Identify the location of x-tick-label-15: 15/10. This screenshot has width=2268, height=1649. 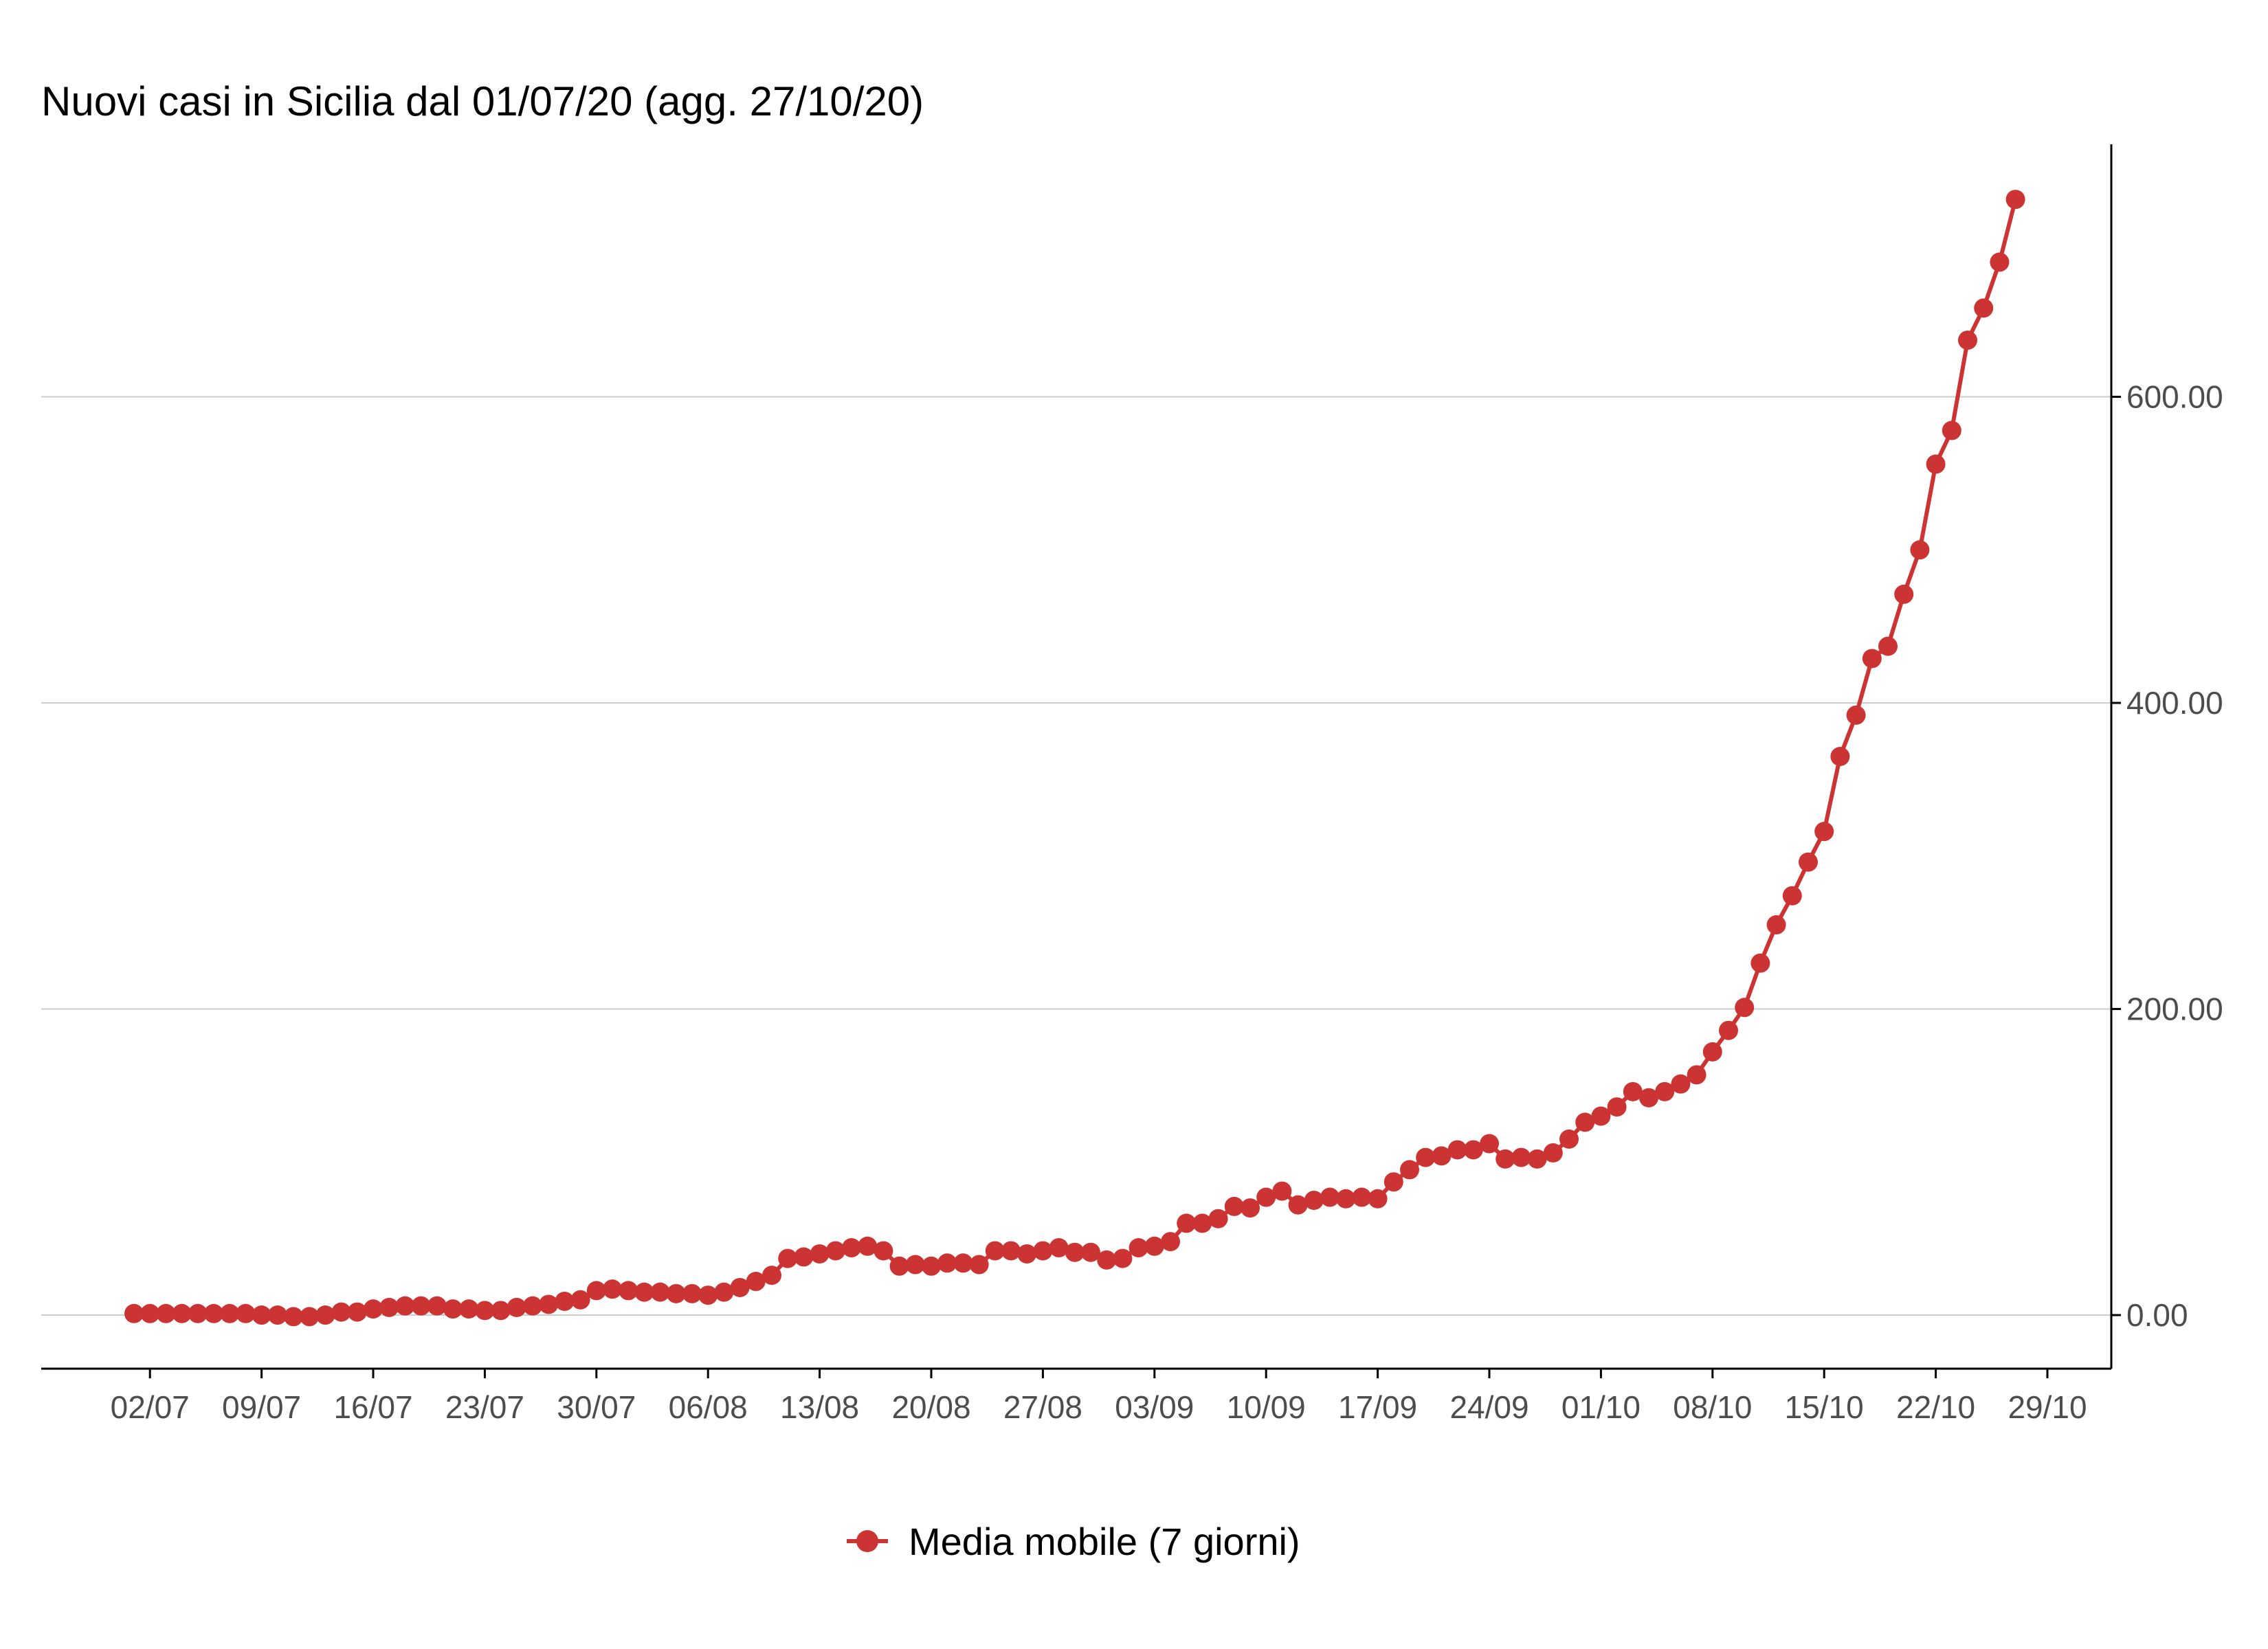
(1825, 1407).